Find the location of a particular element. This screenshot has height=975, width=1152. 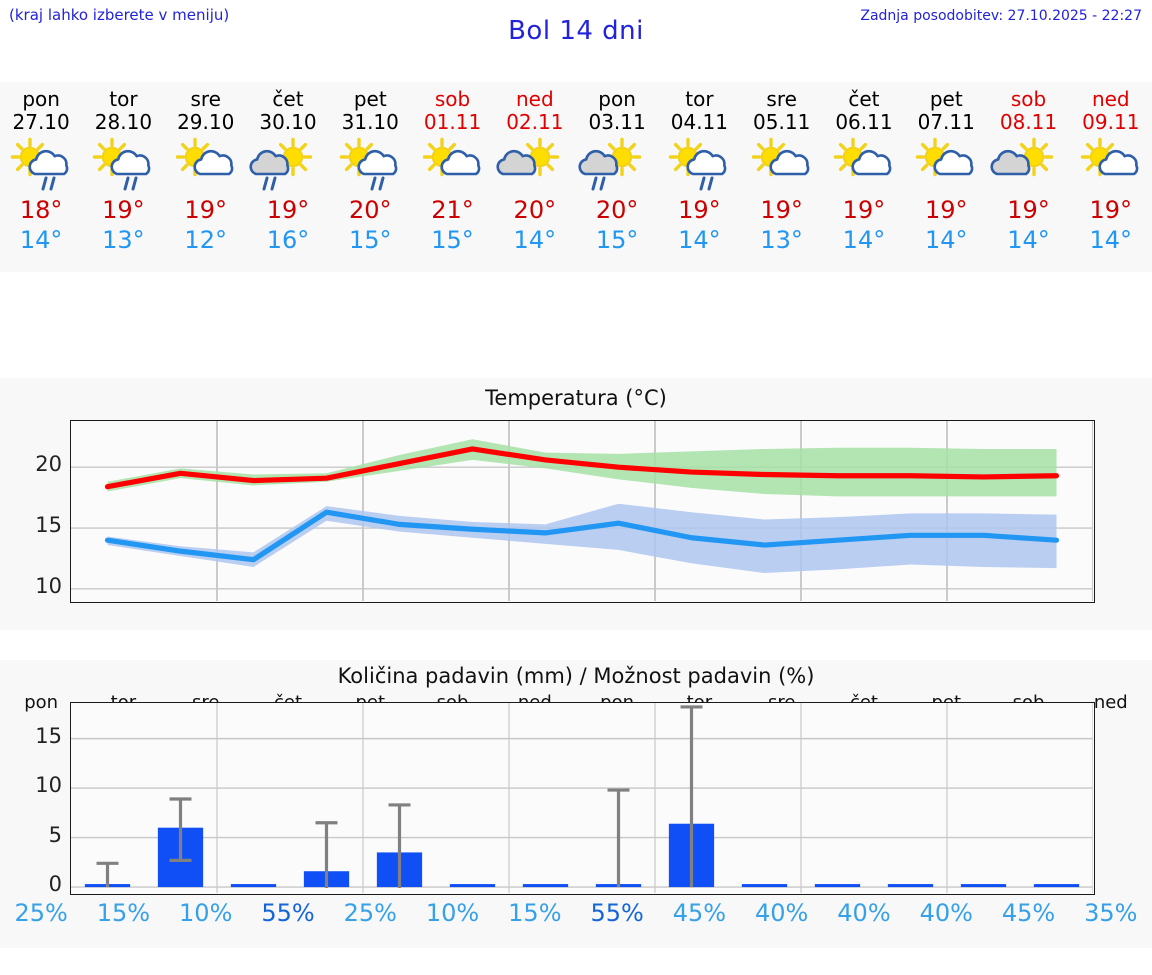

precipitation-day-label: pon is located at coordinates (41, 702).